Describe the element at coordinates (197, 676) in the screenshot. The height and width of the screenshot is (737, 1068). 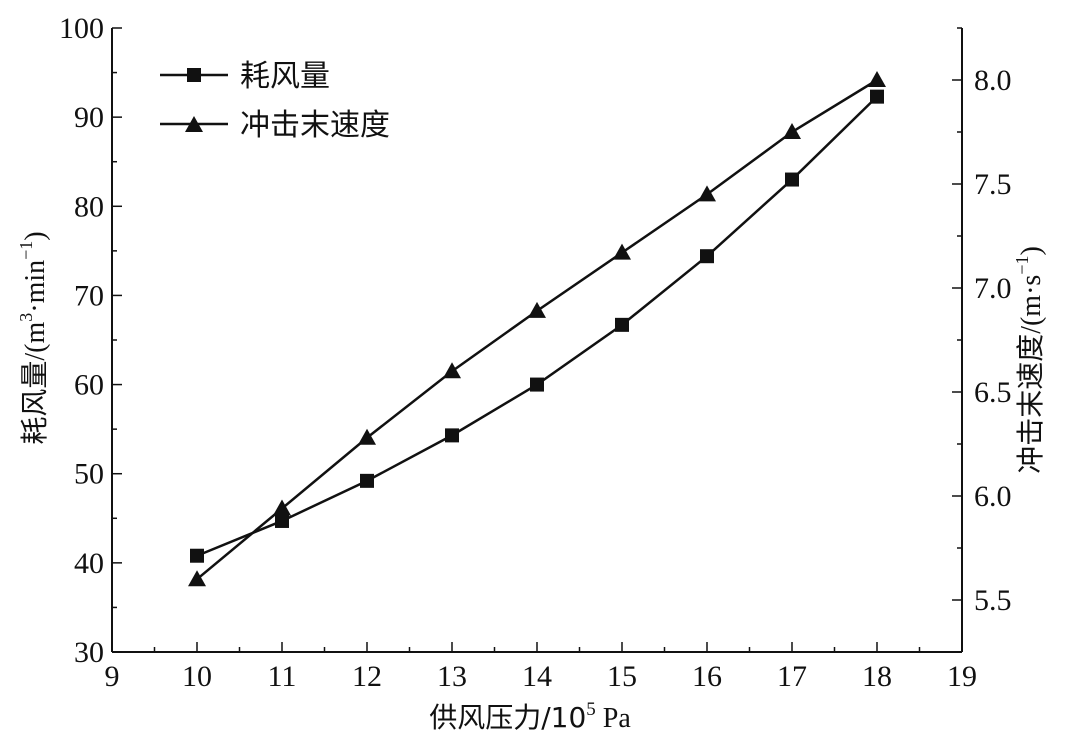
I see `x-tick-label: 10` at that location.